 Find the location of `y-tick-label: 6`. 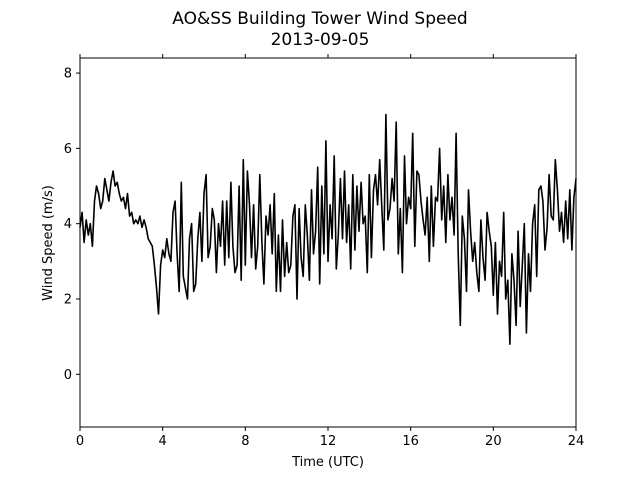

y-tick-label: 6 is located at coordinates (68, 149).